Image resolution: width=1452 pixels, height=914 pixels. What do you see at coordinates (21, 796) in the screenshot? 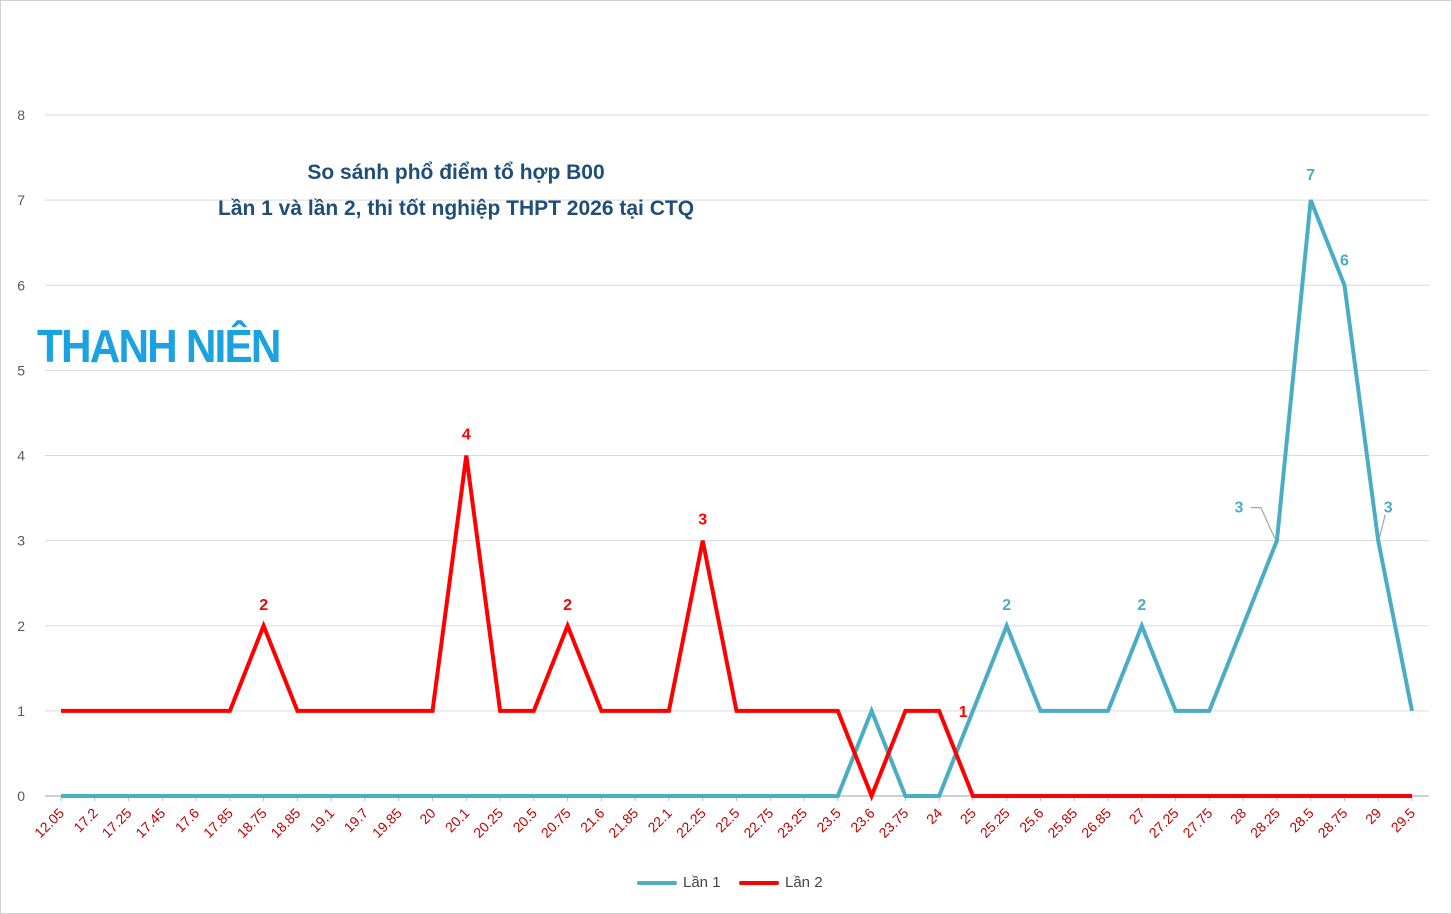
I see `y-tick-label: 0` at bounding box center [21, 796].